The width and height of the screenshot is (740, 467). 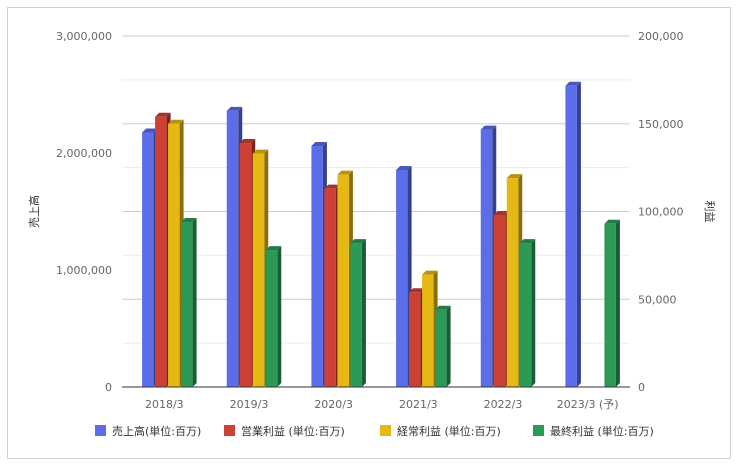 I want to click on right-tick-label: 200,000, so click(x=661, y=36).